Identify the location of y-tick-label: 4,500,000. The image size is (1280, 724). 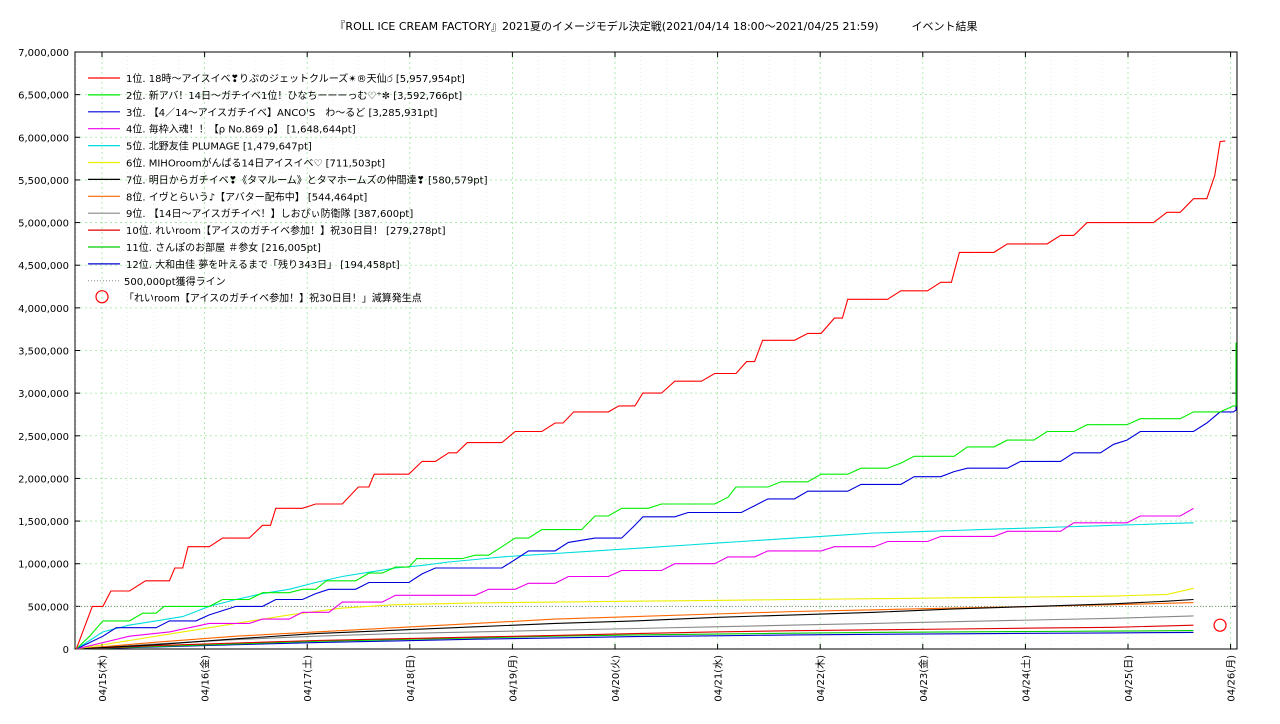
(43, 266).